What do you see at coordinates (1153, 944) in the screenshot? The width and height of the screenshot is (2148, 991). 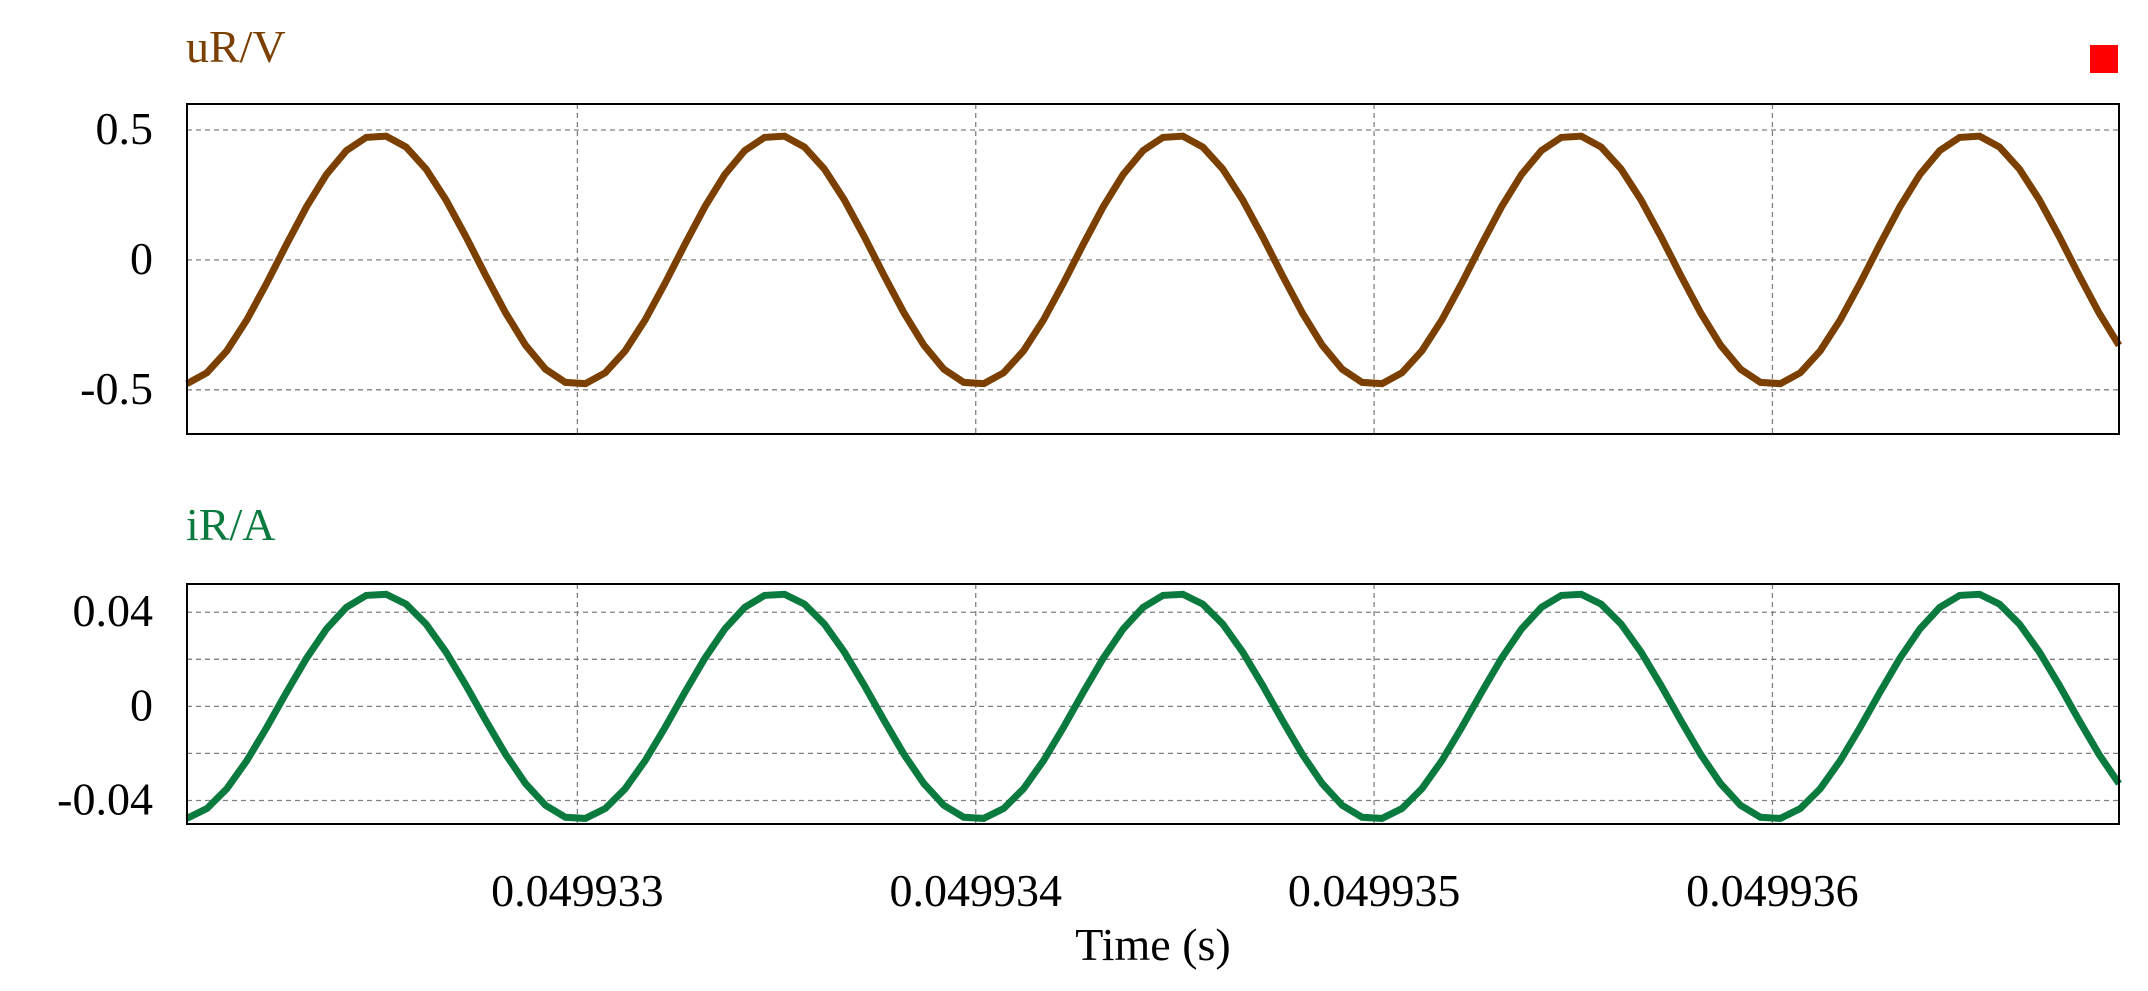 I see `x-axis-title: Time (s)` at bounding box center [1153, 944].